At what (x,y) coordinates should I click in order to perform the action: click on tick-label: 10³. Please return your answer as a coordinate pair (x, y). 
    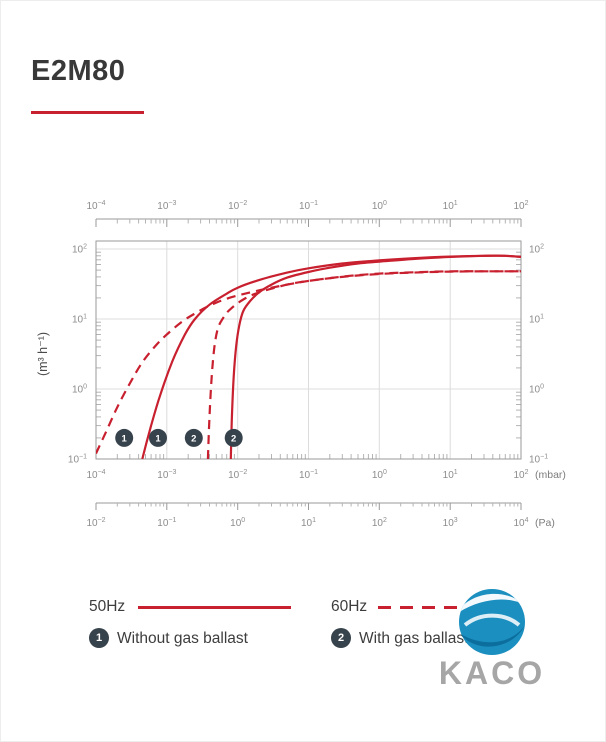
    Looking at the image, I should click on (450, 523).